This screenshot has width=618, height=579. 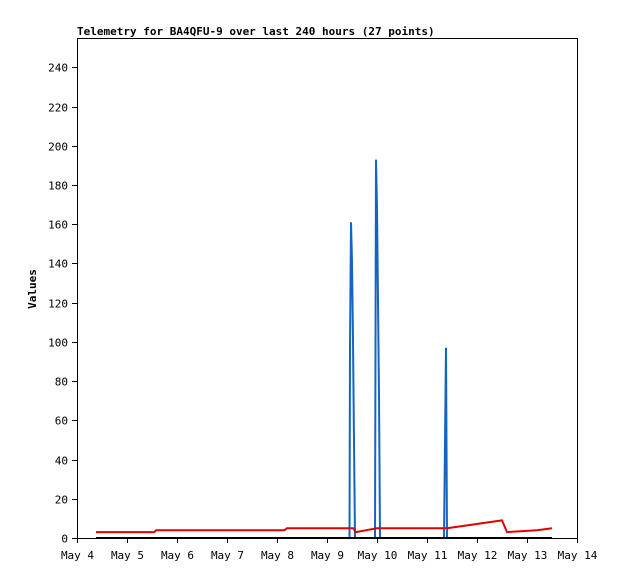 What do you see at coordinates (61, 382) in the screenshot?
I see `y-tick-label: 80` at bounding box center [61, 382].